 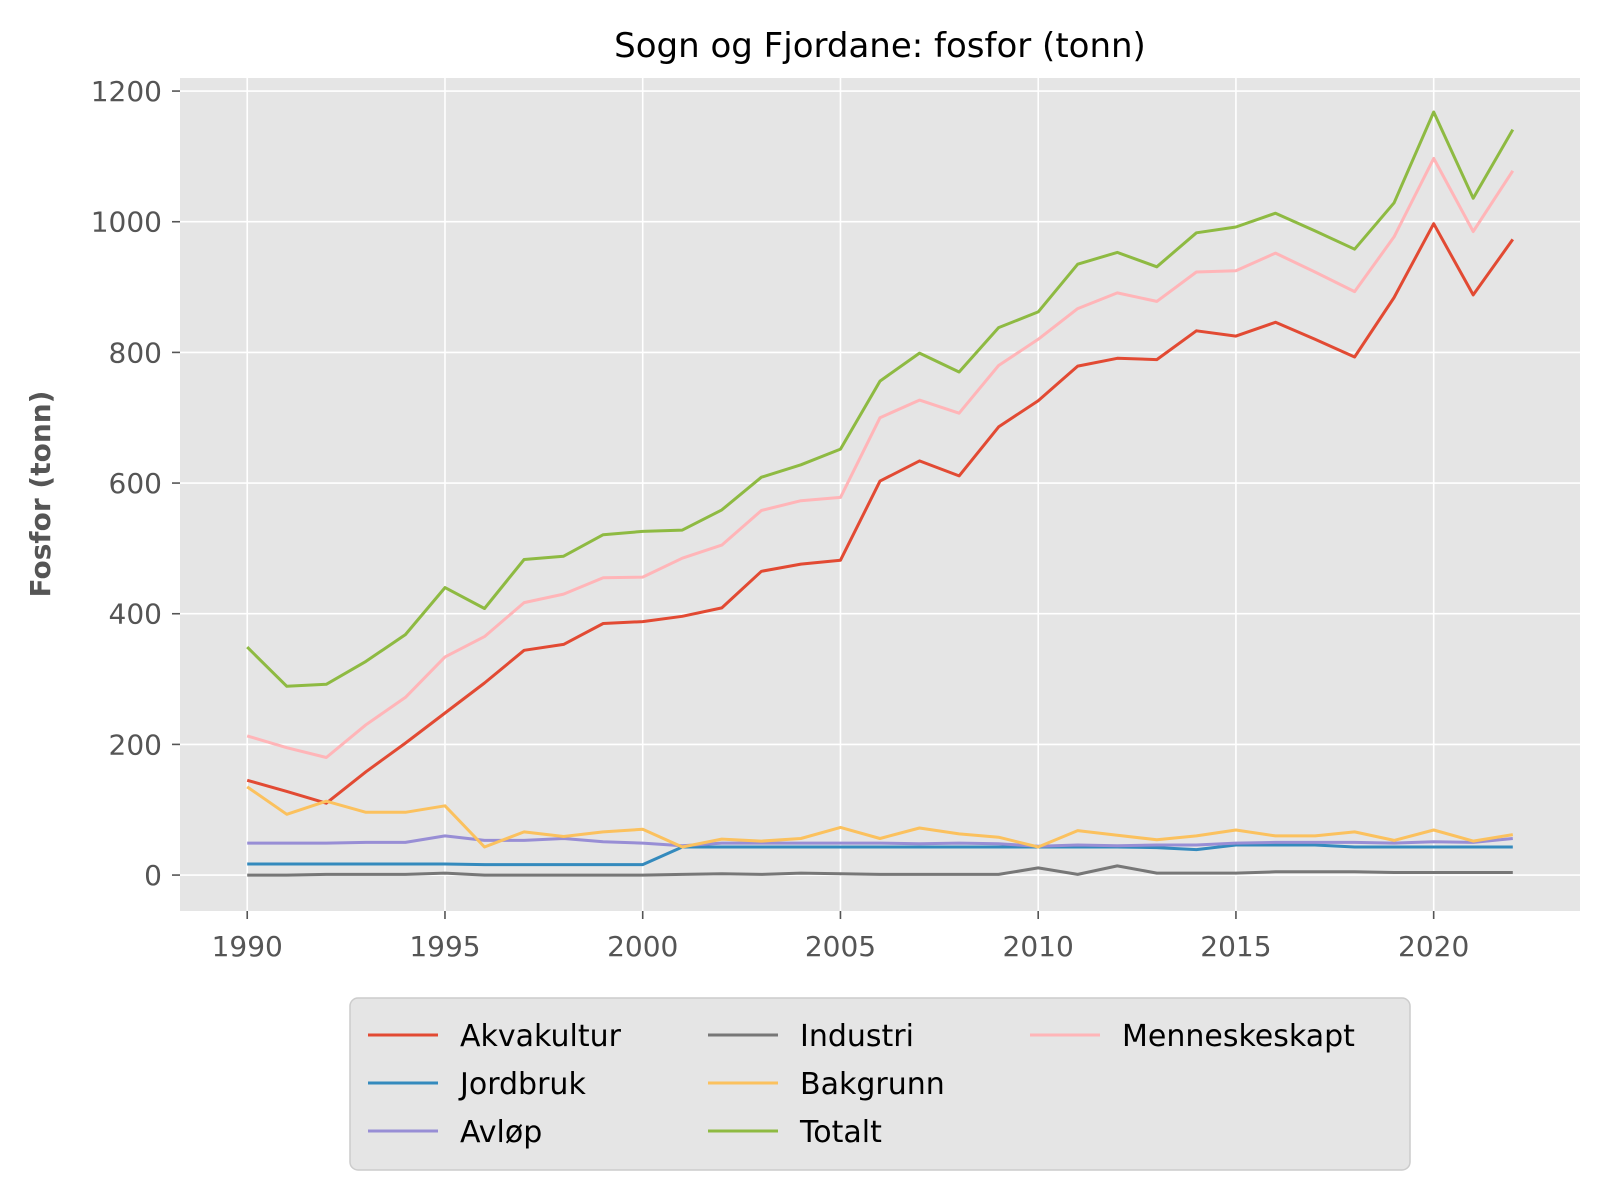 I want to click on legend-label-avl-p: Avløp, so click(x=501, y=1132).